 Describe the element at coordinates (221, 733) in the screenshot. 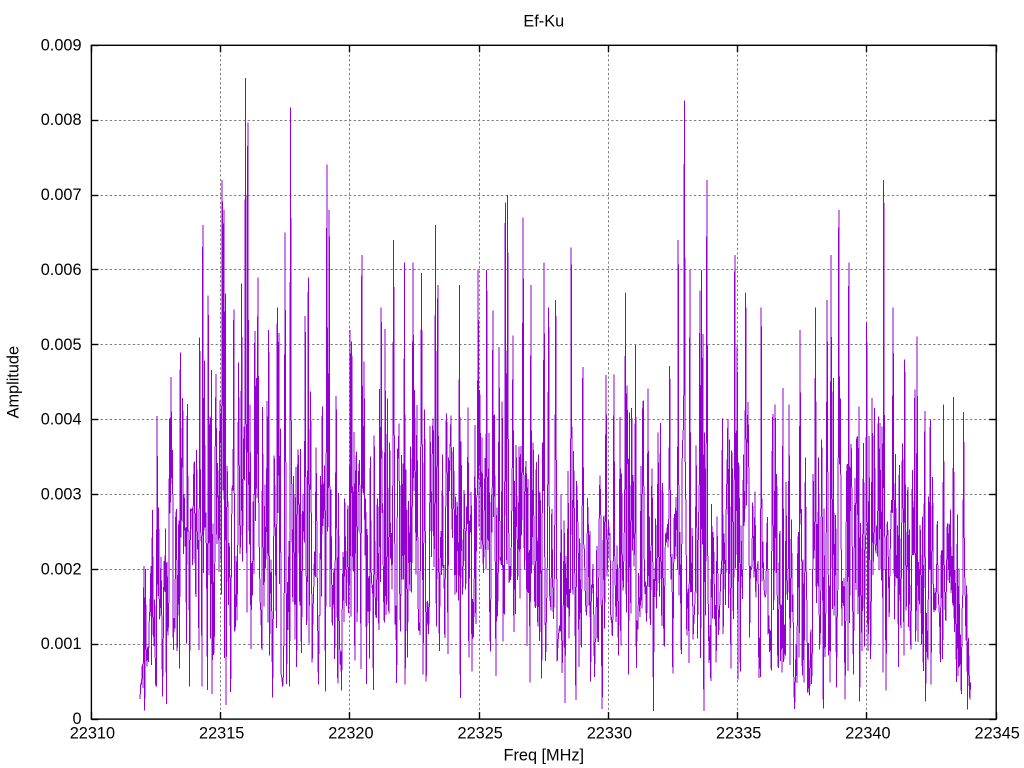

I see `svg-text: 22315` at that location.